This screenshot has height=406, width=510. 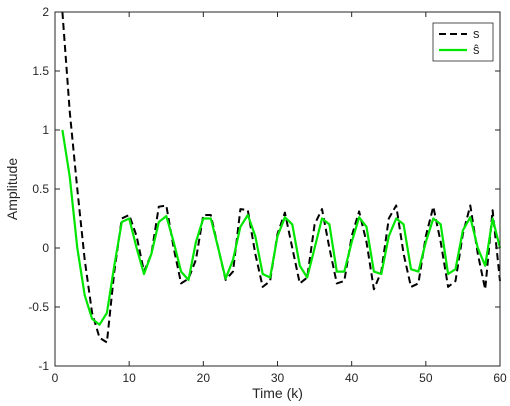 I want to click on x-tick-label: 20, so click(x=204, y=378).